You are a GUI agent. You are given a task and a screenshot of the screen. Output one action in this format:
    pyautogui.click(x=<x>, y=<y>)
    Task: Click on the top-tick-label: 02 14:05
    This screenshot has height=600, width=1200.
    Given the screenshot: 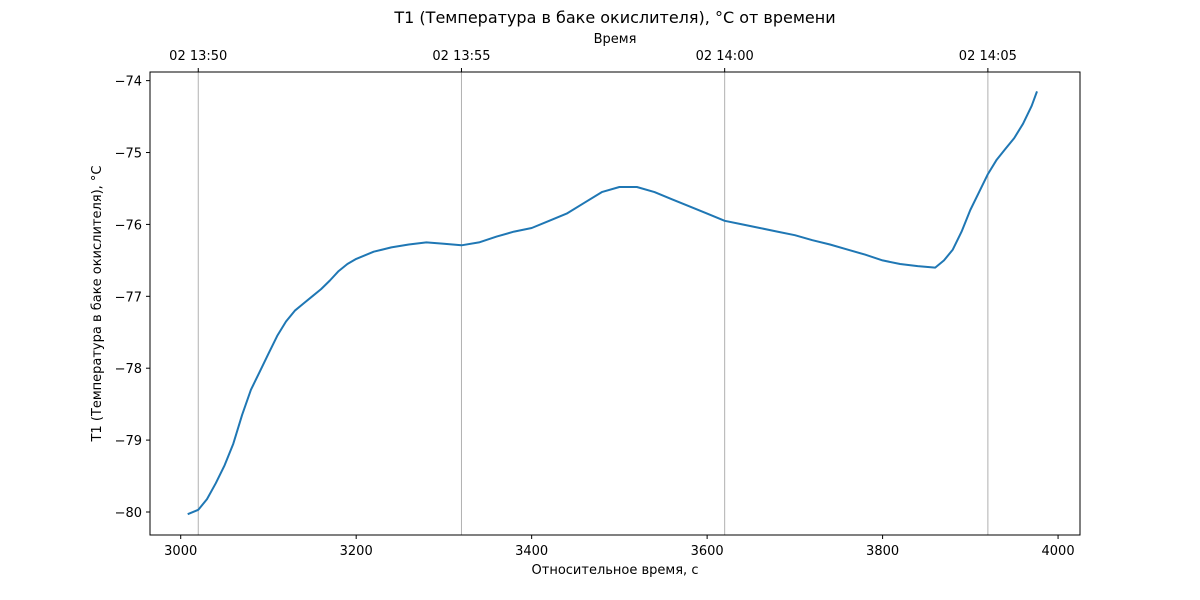 What is the action you would take?
    pyautogui.click(x=988, y=56)
    